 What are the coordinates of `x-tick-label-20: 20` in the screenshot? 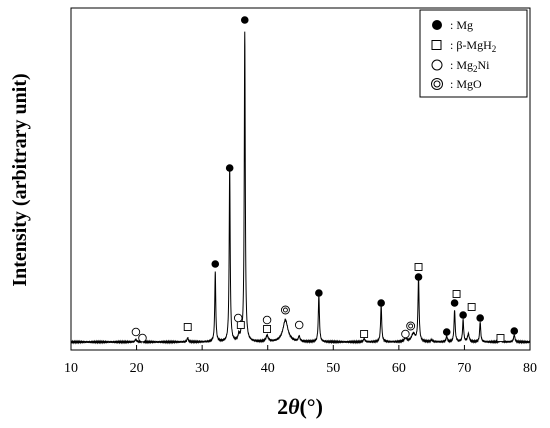 It's located at (137, 368).